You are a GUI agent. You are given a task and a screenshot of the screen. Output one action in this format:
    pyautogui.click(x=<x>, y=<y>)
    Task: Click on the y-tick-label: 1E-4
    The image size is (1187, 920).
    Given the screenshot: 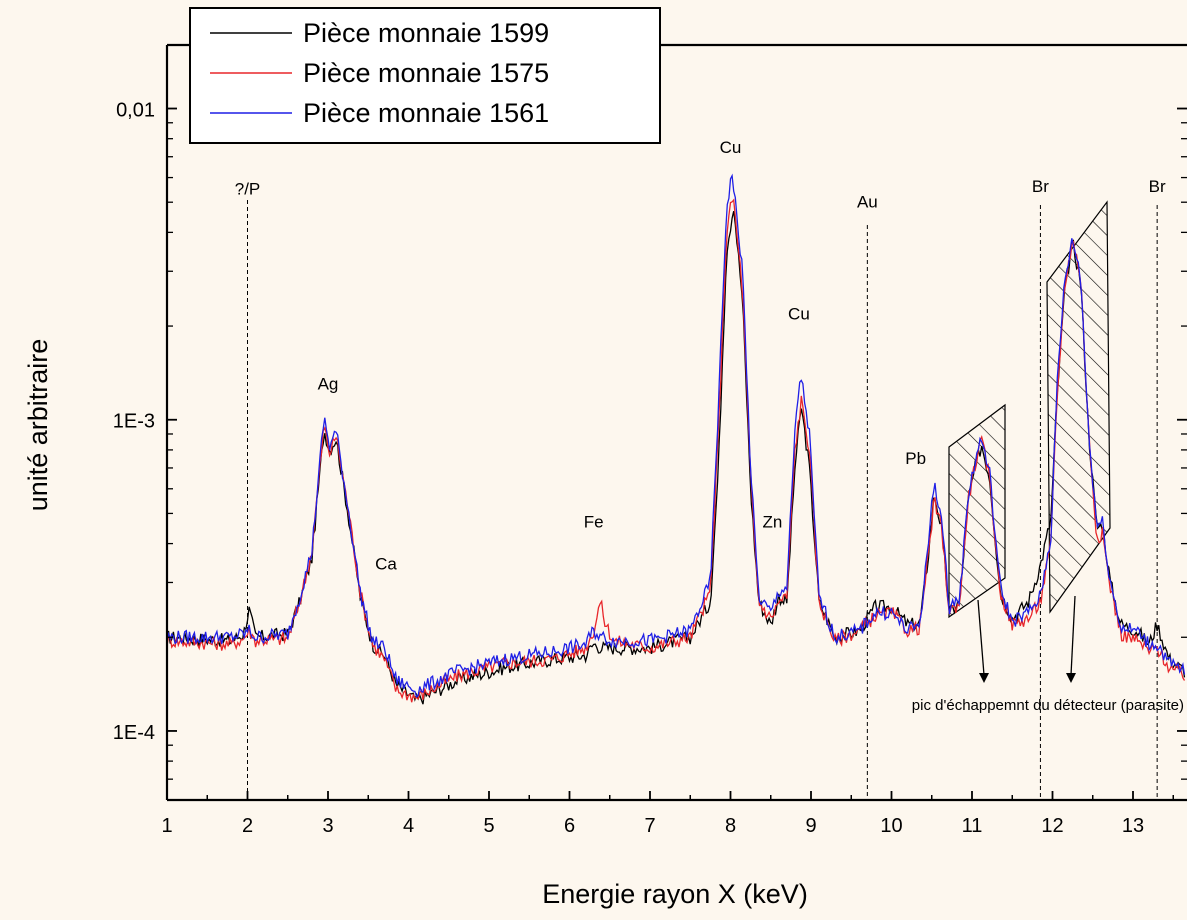 What is the action you would take?
    pyautogui.click(x=134, y=733)
    